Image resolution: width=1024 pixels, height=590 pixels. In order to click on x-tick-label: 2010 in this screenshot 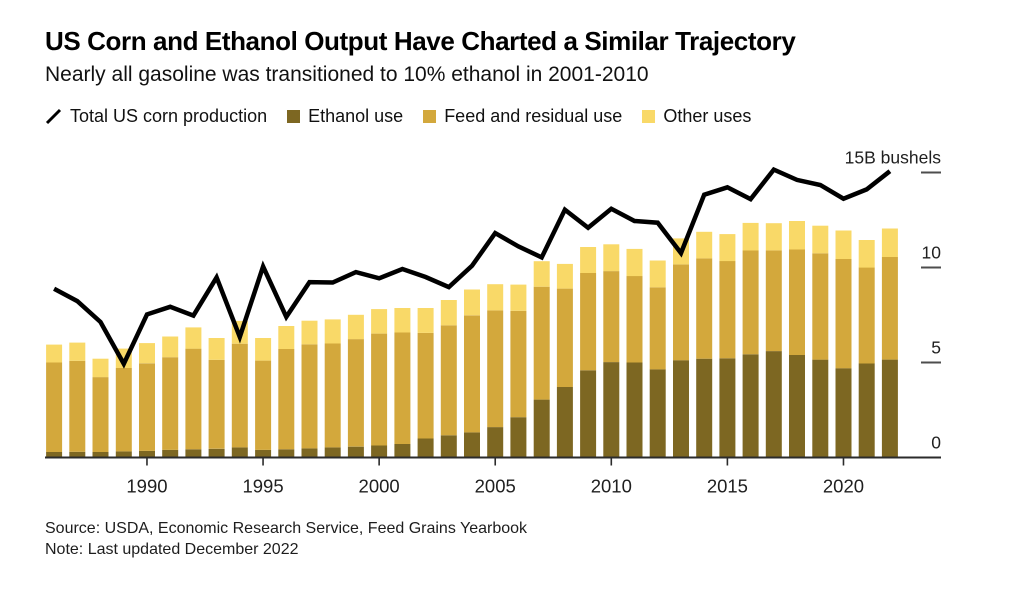, I will do `click(611, 486)`.